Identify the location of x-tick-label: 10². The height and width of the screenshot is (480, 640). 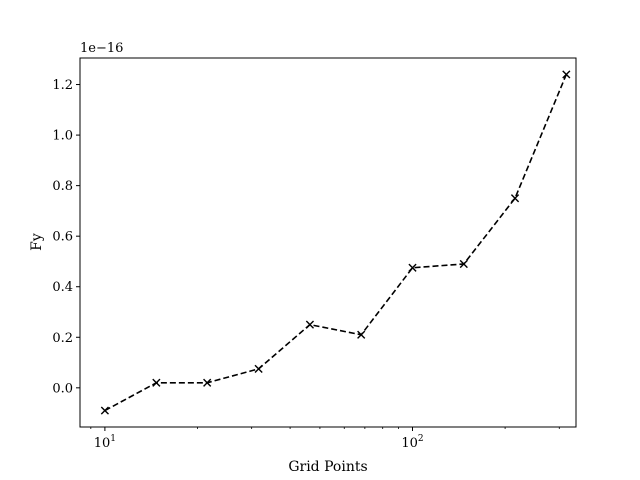
(412, 442).